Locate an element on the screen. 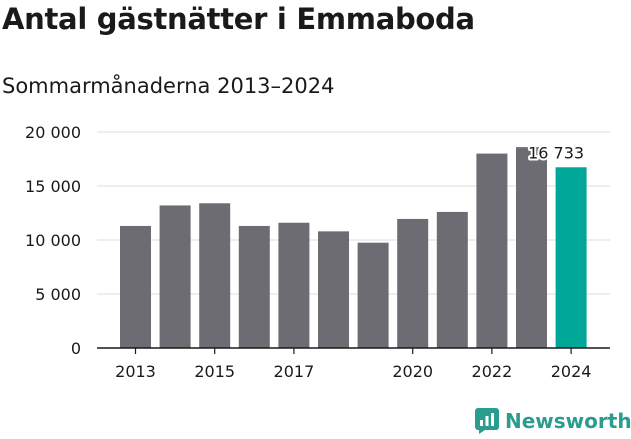 This screenshot has width=631, height=439. x-tick-label: 2017 is located at coordinates (294, 371).